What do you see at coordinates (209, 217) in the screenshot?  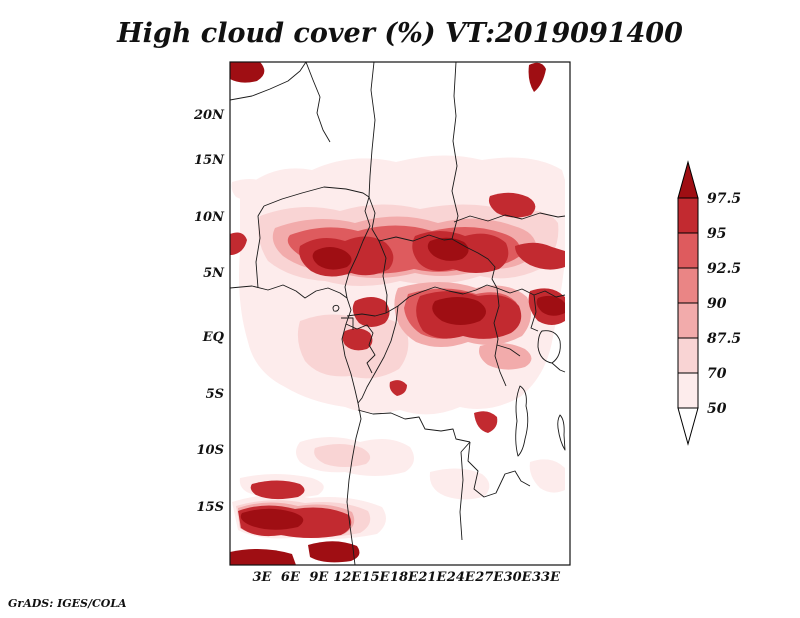 I see `lat-tick-label: 10N` at bounding box center [209, 217].